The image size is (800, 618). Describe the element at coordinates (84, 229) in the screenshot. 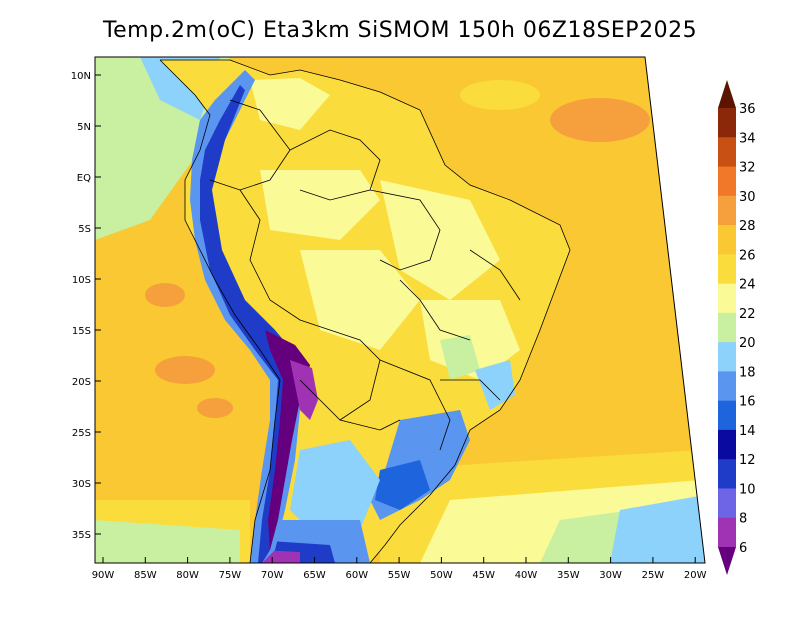

I see `lat-tick-label: 5S` at that location.